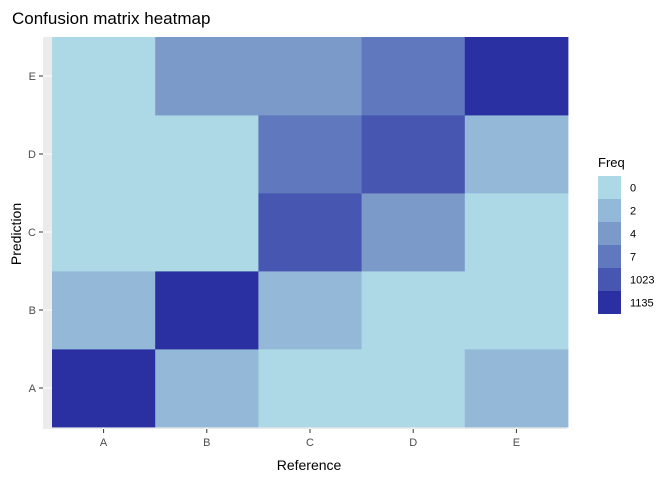 This screenshot has width=672, height=480. What do you see at coordinates (642, 281) in the screenshot?
I see `legend-key-label: 1023` at bounding box center [642, 281].